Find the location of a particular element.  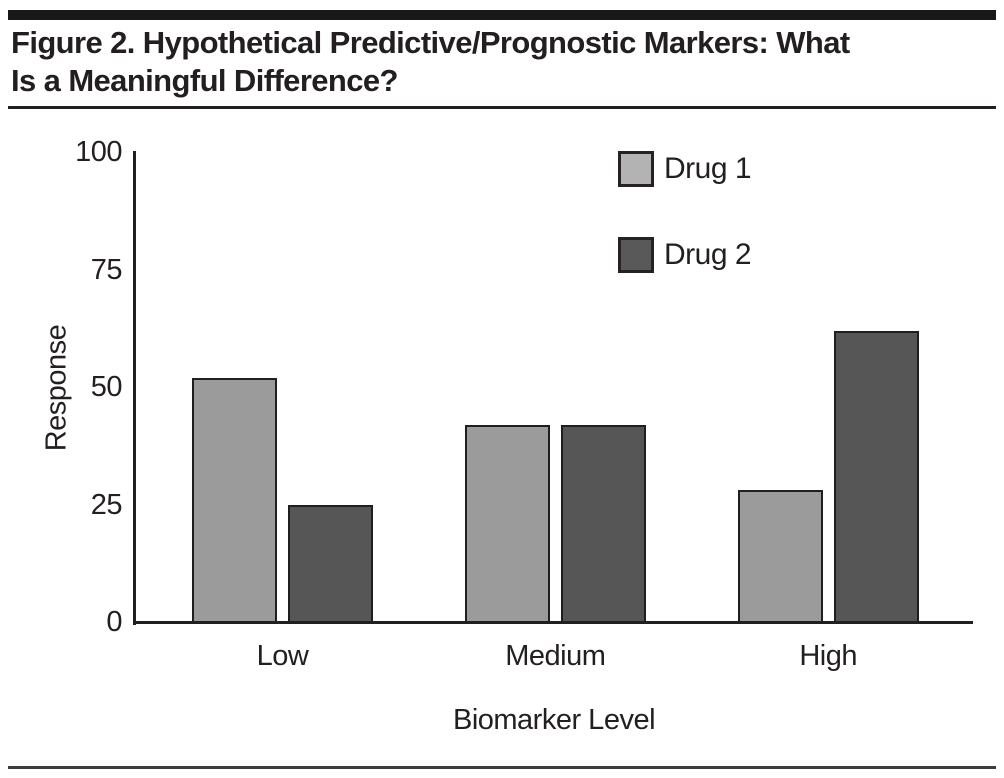

bar-drug2-medium is located at coordinates (603, 523).